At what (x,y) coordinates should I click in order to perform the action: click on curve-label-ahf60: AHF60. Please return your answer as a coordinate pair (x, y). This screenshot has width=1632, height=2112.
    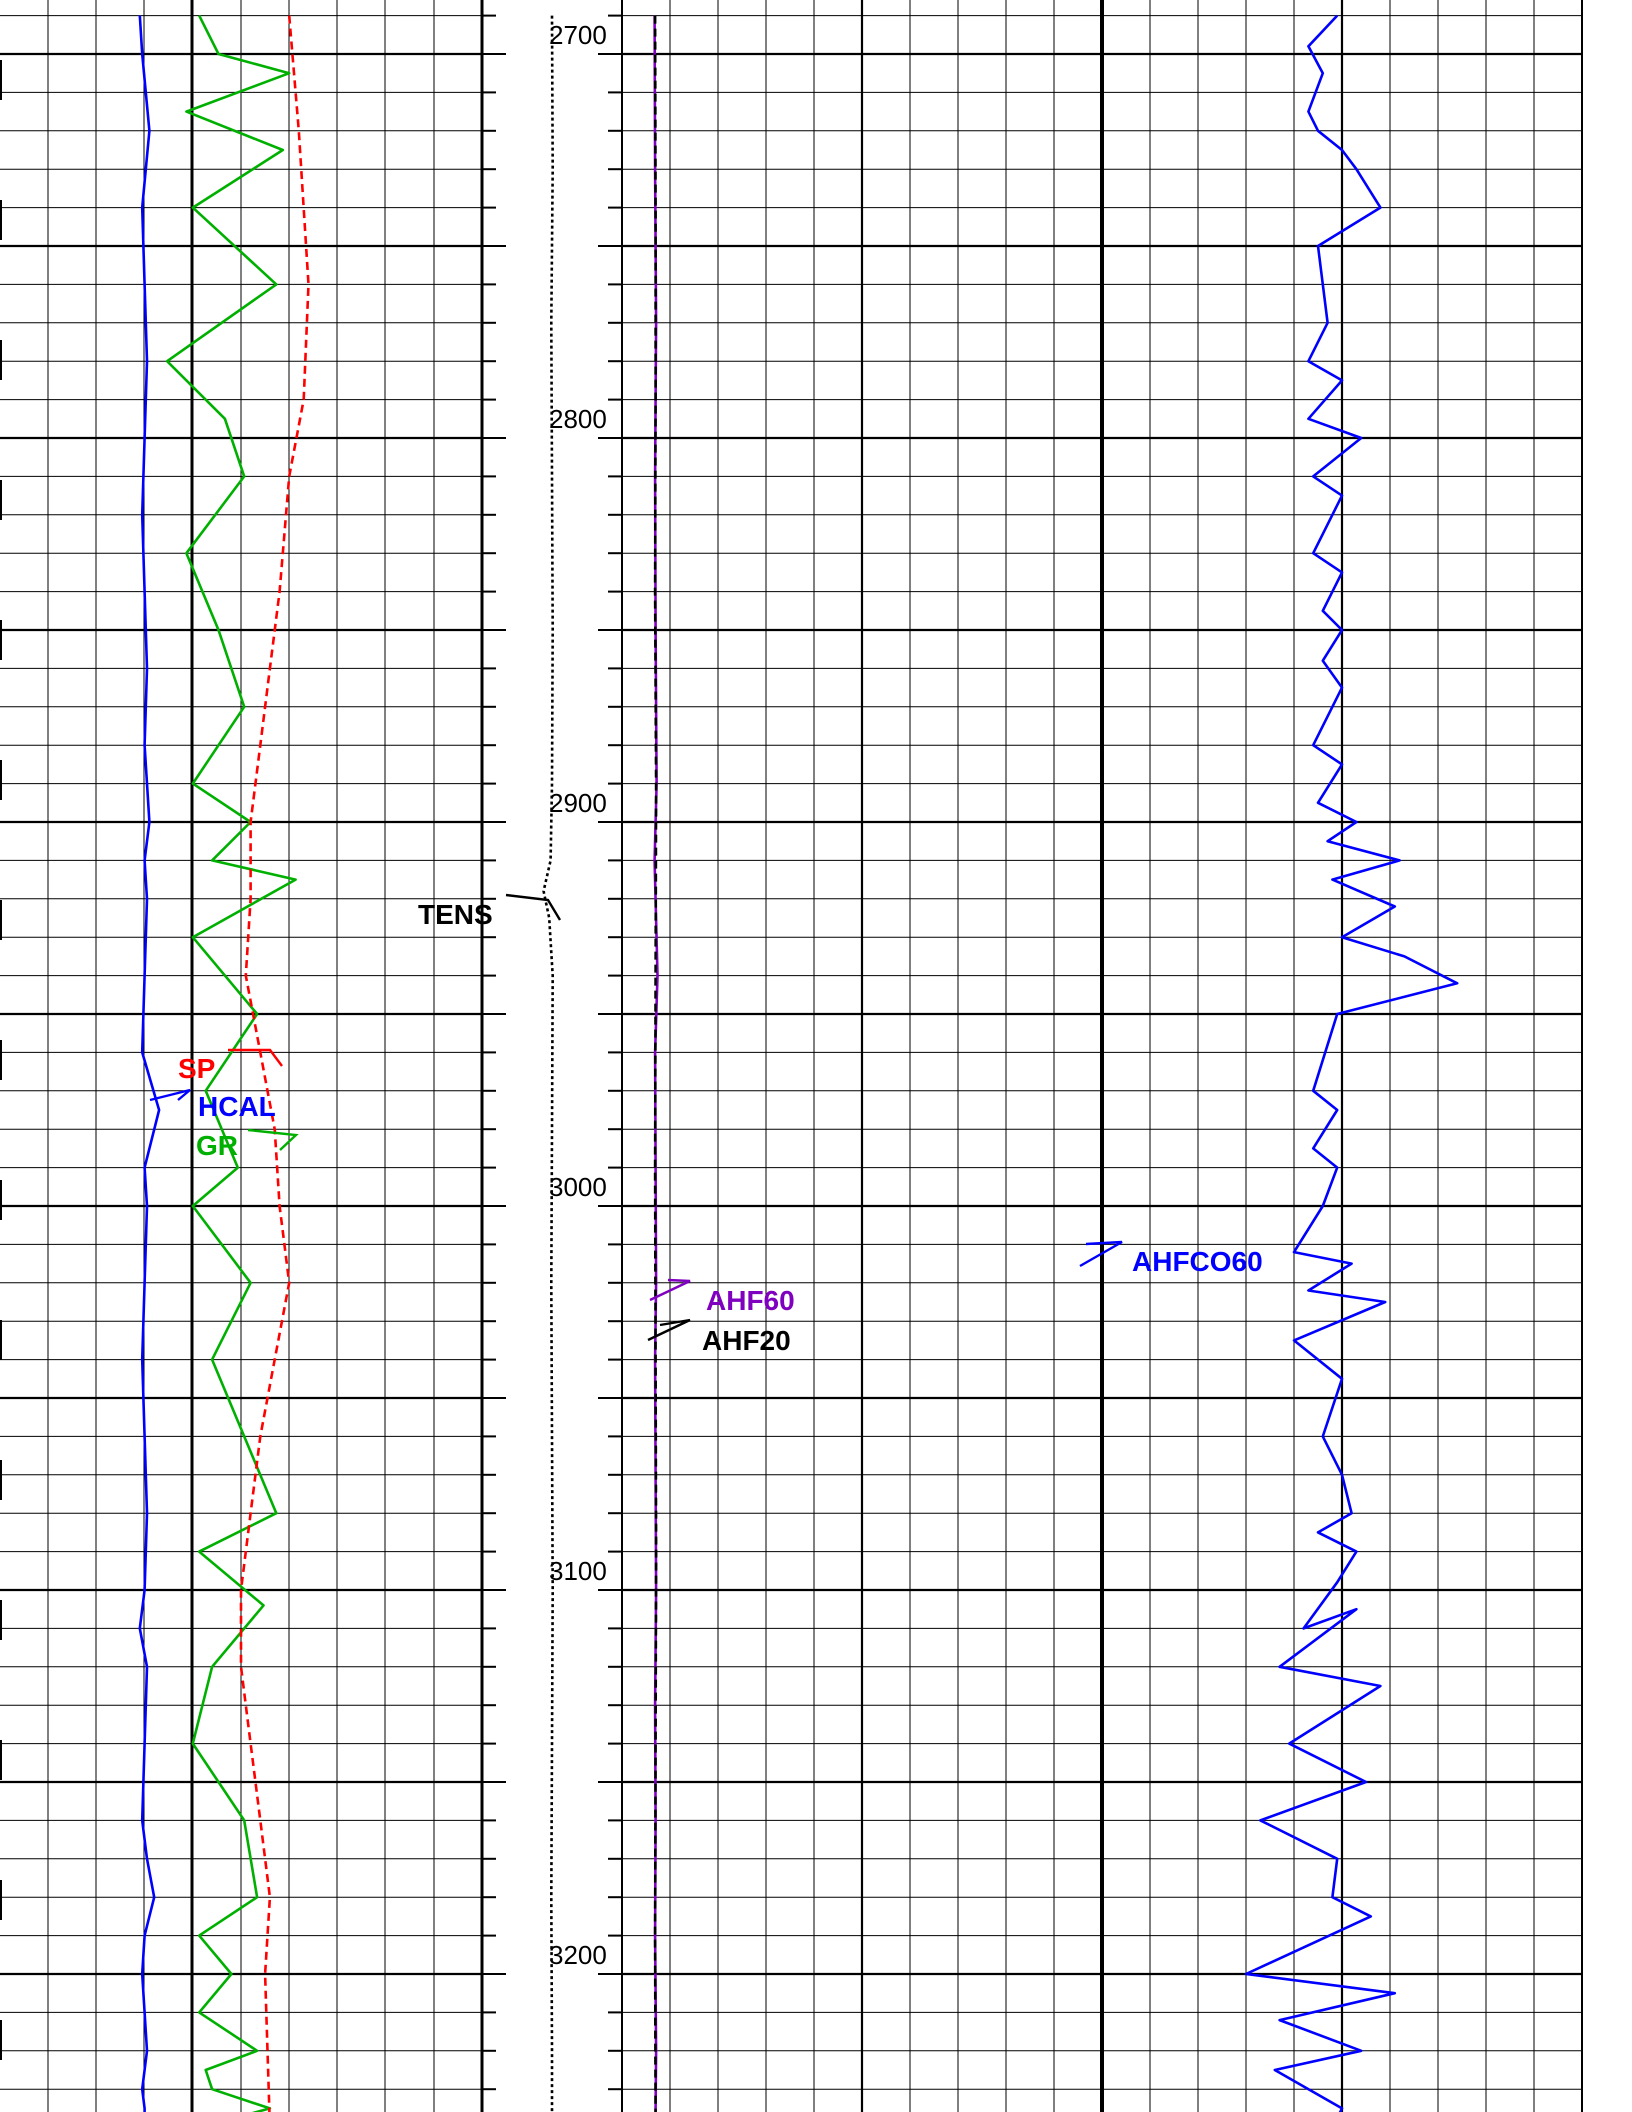
    Looking at the image, I should click on (750, 1300).